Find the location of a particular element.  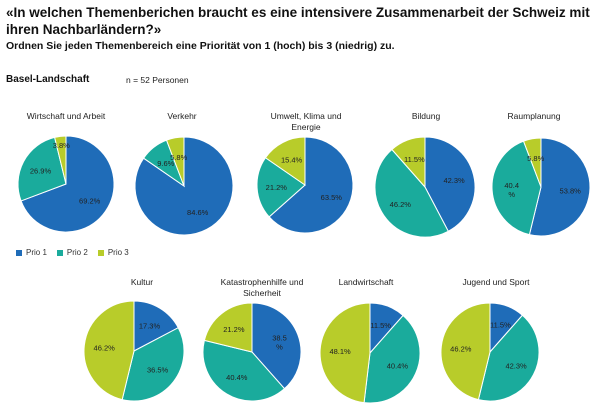

pie-title-kultur: Kultur is located at coordinates (142, 282).